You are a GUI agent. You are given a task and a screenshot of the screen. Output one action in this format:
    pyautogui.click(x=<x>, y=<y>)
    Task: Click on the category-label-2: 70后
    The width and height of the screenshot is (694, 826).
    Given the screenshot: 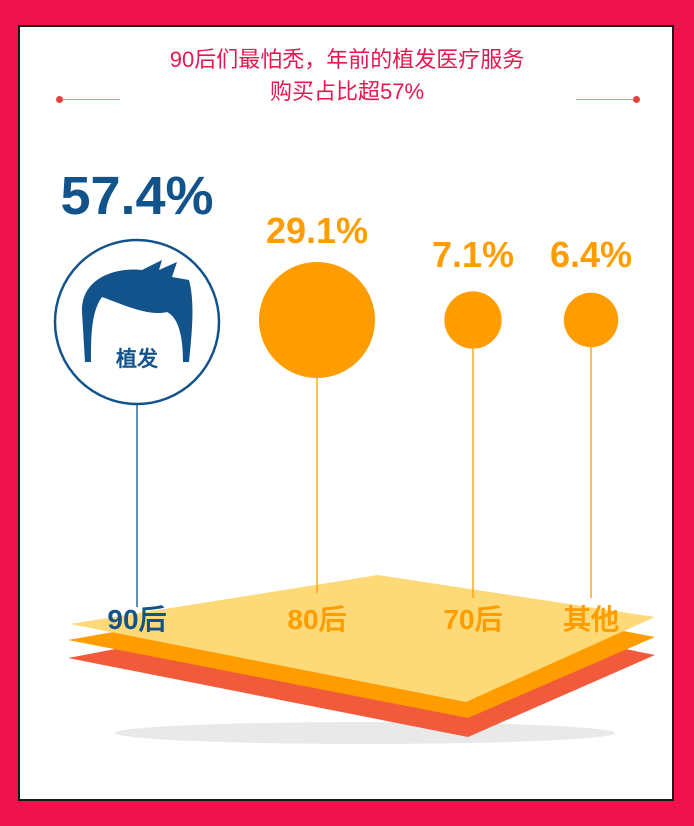 What is the action you would take?
    pyautogui.click(x=473, y=619)
    